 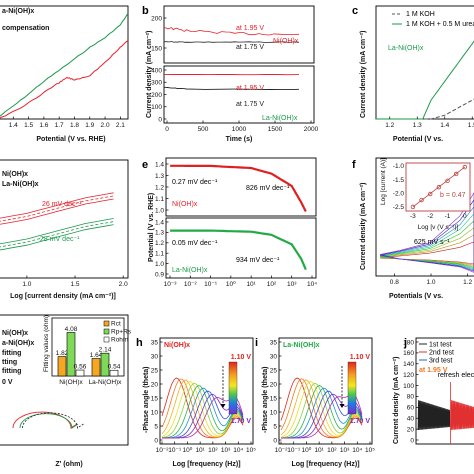 I want to click on panel-f-letter: f, so click(x=354, y=165).